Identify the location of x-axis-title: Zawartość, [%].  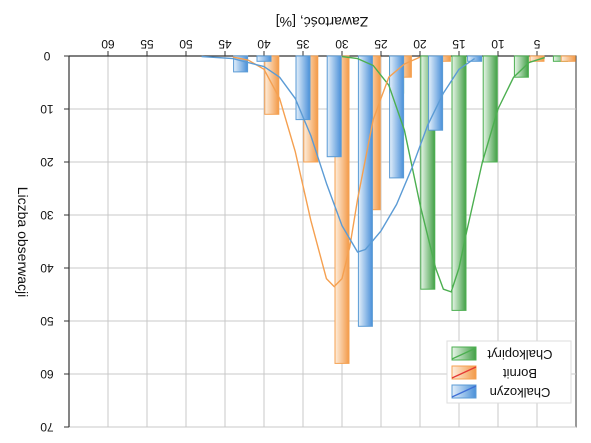
(322, 22).